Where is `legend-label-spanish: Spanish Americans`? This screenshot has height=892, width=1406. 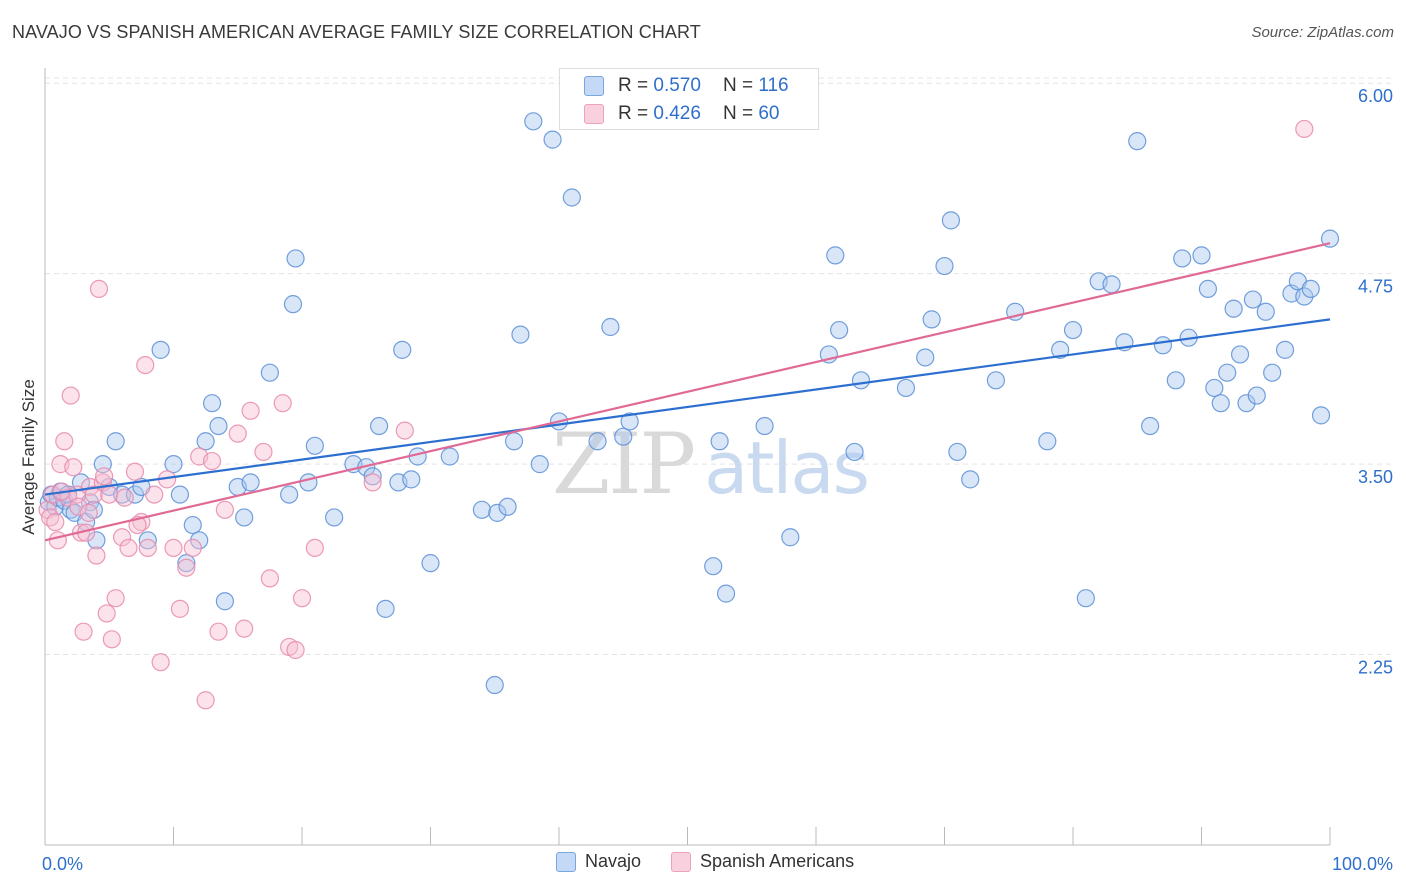 legend-label-spanish: Spanish Americans is located at coordinates (777, 861).